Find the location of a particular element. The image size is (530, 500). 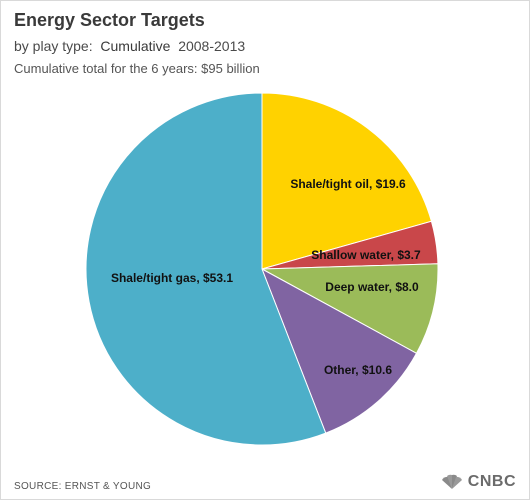

slice-label: Other, $10.6 is located at coordinates (358, 370).